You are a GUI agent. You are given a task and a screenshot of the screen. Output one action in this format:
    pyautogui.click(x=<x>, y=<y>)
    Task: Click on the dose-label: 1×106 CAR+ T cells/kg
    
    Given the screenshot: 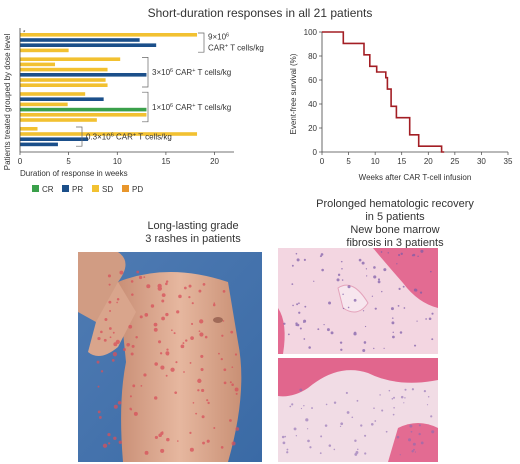 What is the action you would take?
    pyautogui.click(x=191, y=107)
    